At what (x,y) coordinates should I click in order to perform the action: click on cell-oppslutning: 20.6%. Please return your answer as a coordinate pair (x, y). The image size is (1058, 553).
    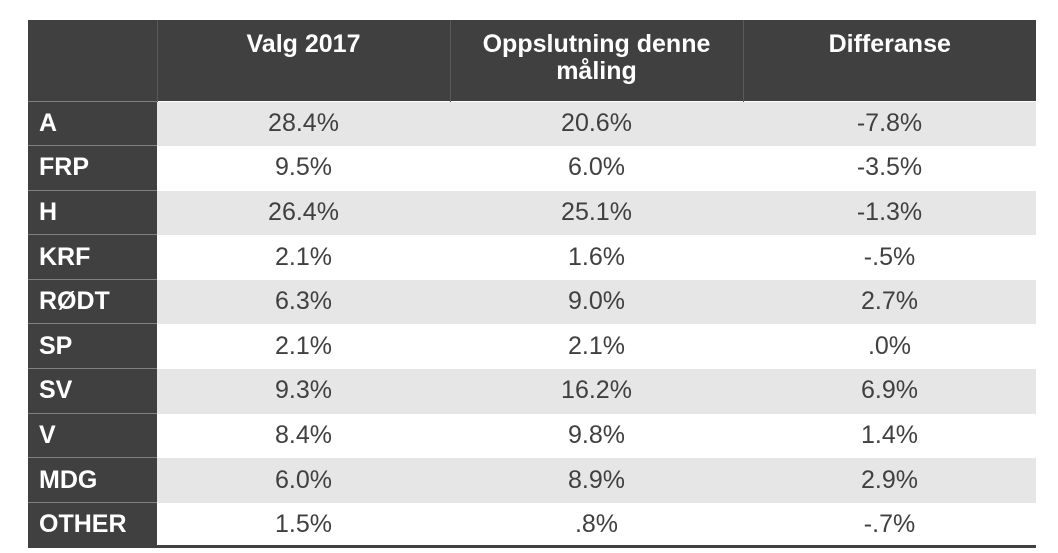
    Looking at the image, I should click on (596, 123).